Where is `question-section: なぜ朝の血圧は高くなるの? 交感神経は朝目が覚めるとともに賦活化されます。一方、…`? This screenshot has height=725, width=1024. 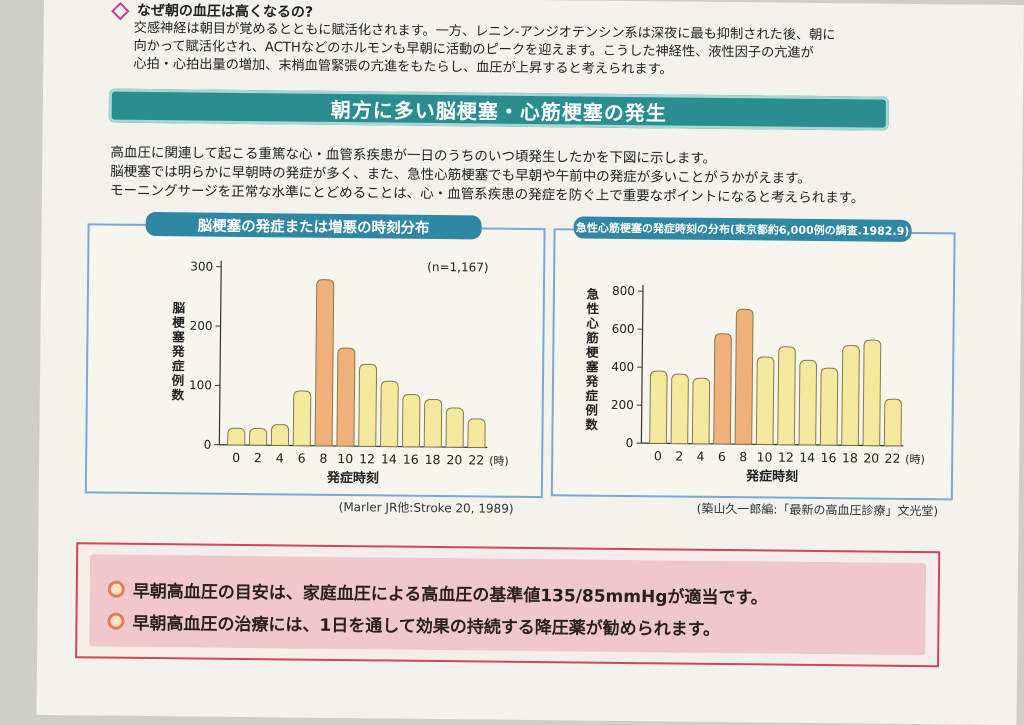
question-section: なぜ朝の血圧は高くなるの? 交感神経は朝目が覚めるとともに賦活化されます。一方、… is located at coordinates (543, 42).